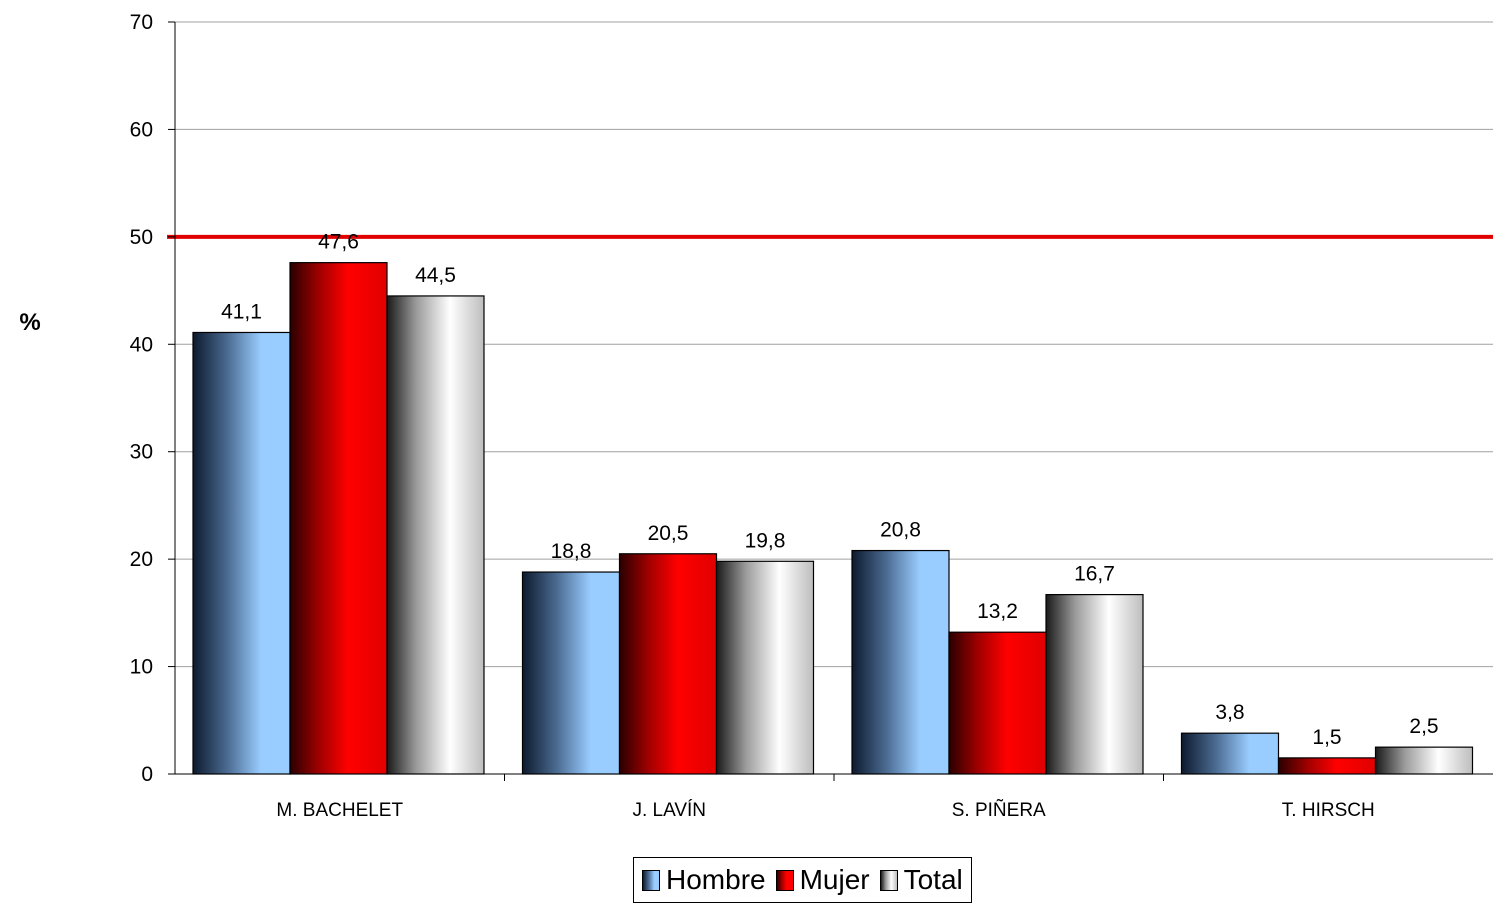 Image resolution: width=1493 pixels, height=905 pixels. I want to click on legend-label: Mujer, so click(834, 879).